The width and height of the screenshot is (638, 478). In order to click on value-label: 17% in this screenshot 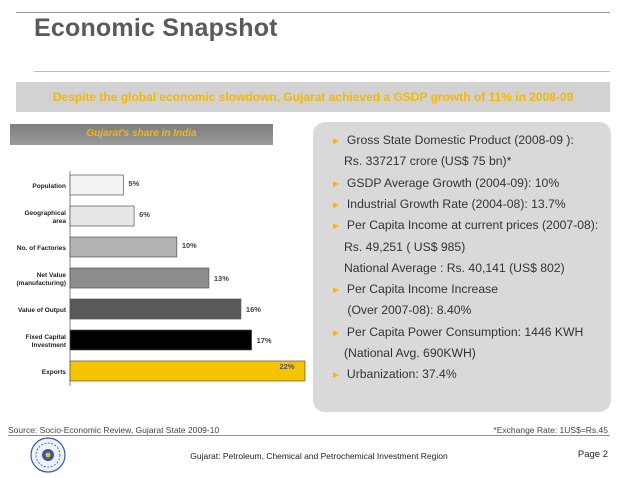, I will do `click(264, 340)`.